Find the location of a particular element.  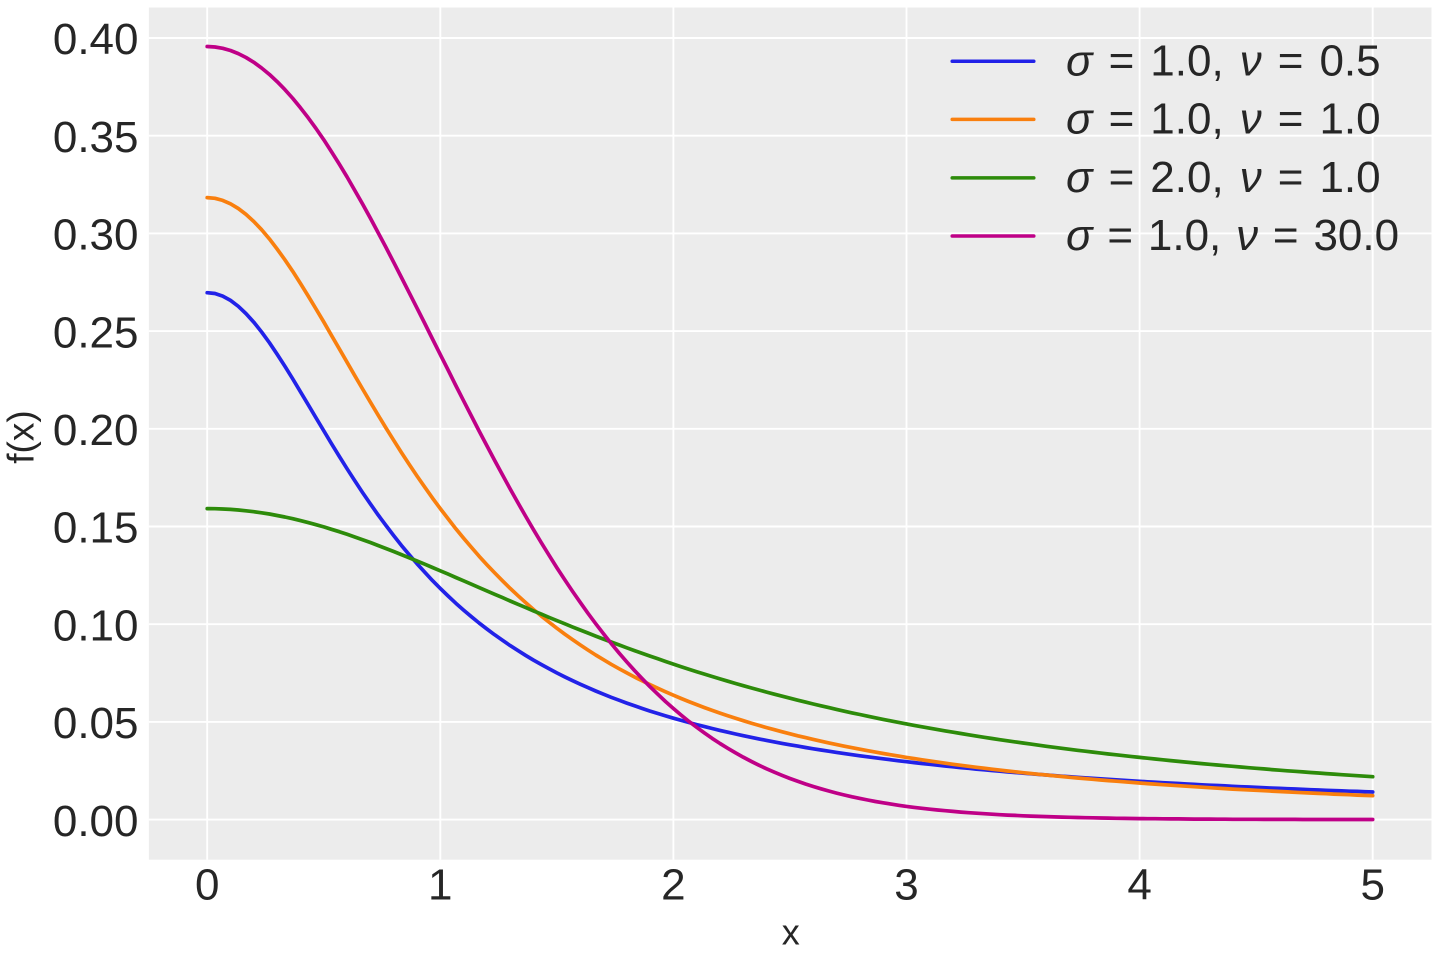

svg-text: σ = 1.0, ν = 30.0 is located at coordinates (1232, 235).